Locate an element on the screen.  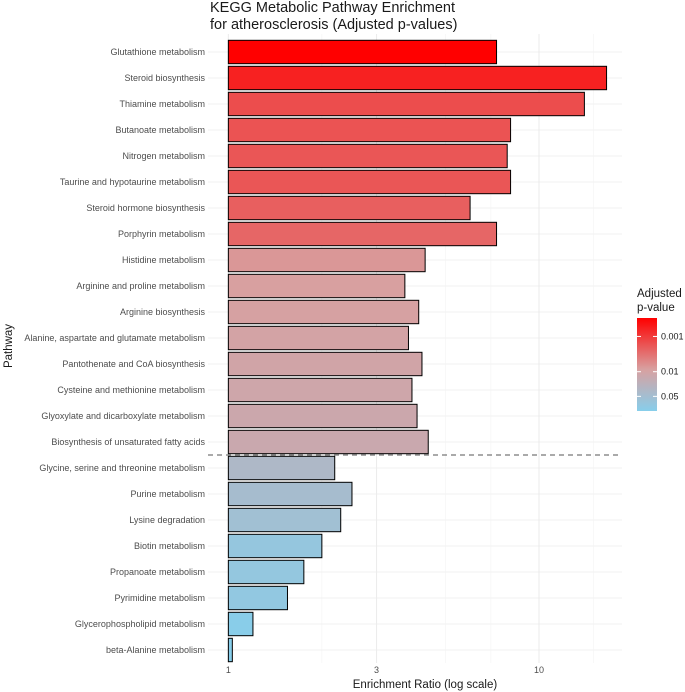
y-tick-label: Steroid biosynthesis is located at coordinates (164, 78).